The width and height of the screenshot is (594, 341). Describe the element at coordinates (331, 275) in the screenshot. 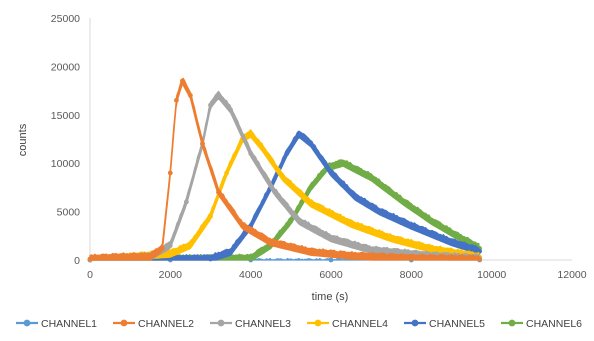

I see `x-tick-label: 6000` at that location.